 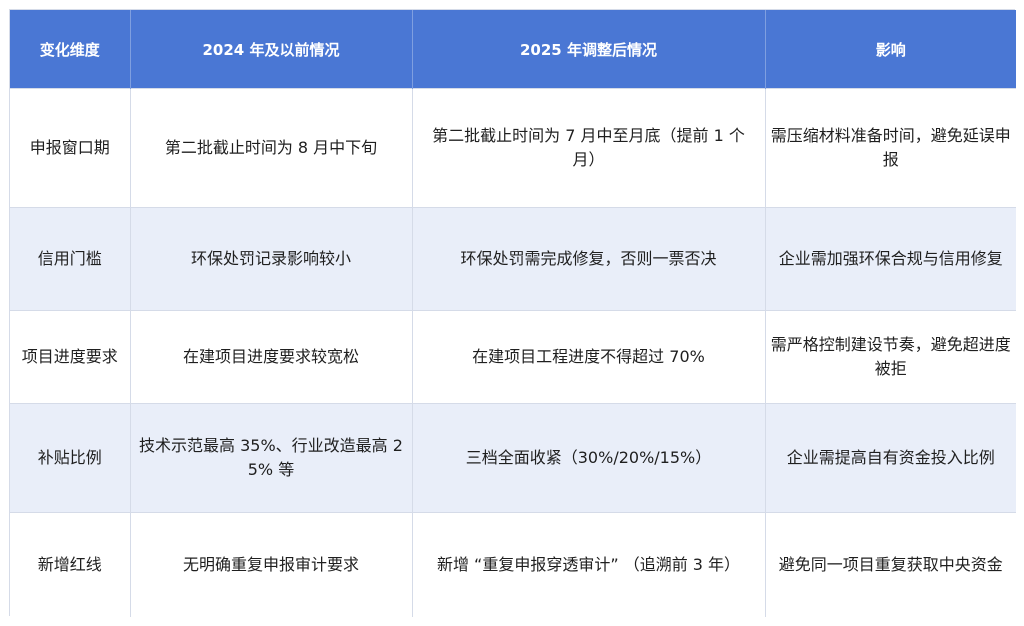 I want to click on cell-dimension: 补贴比例, so click(x=70, y=458).